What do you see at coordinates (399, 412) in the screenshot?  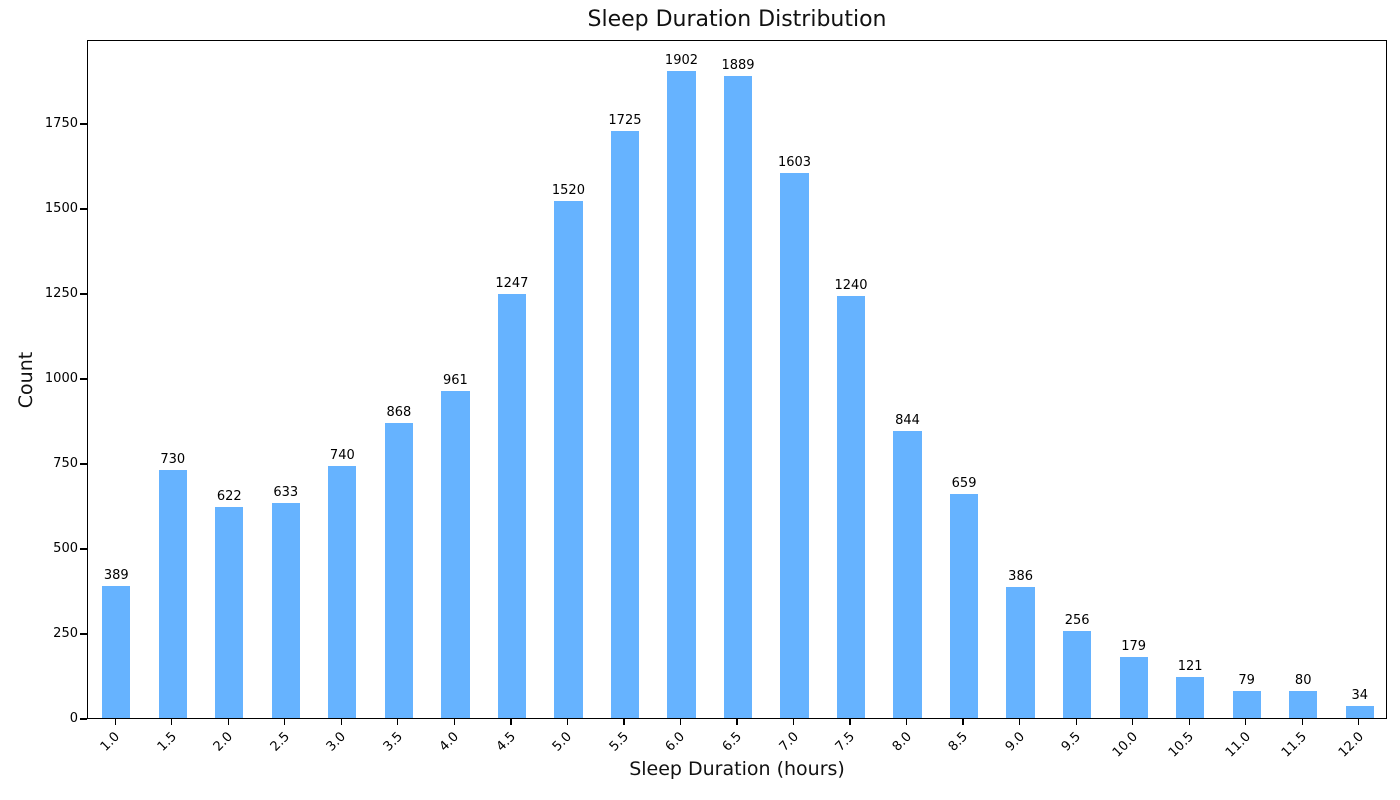 I see `bar-value-label: 868` at bounding box center [399, 412].